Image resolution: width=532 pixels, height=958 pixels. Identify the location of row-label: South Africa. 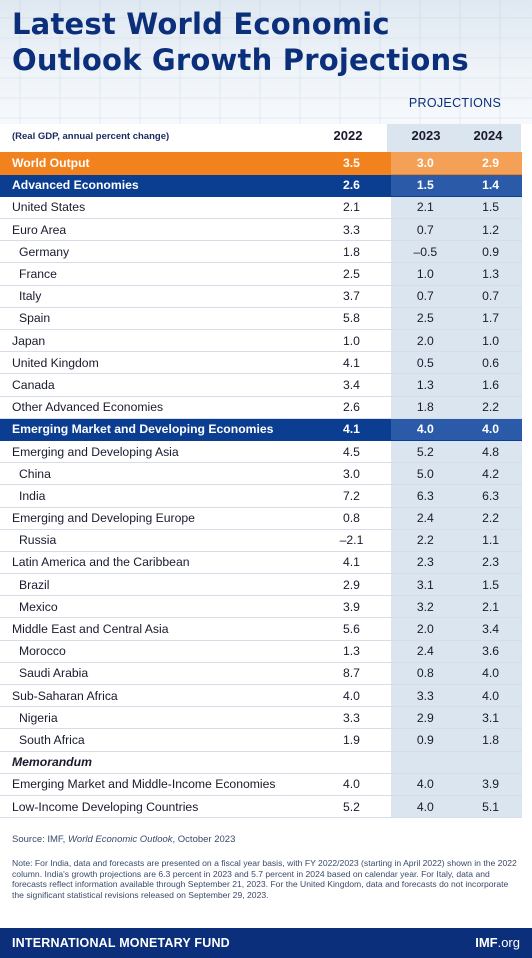
(156, 740).